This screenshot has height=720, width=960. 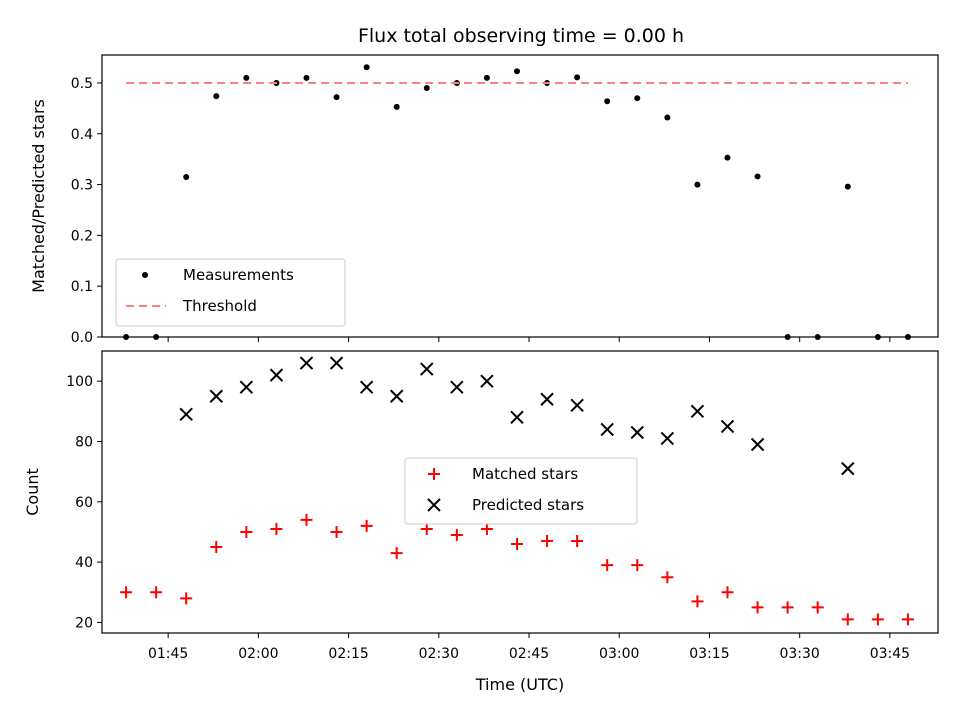 I want to click on y-tick-label-1-4: 100, so click(x=79, y=382).